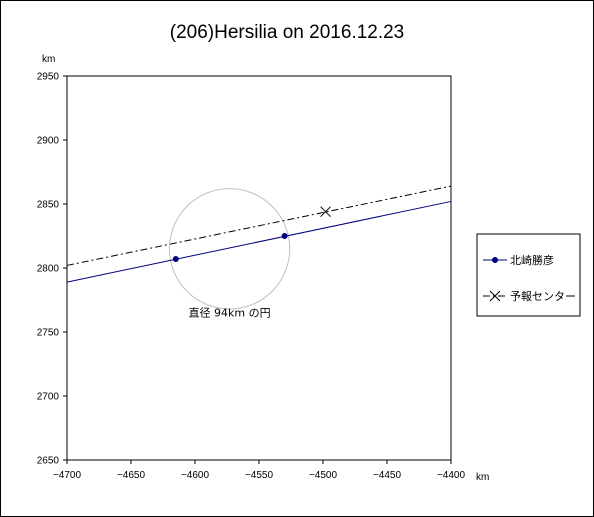  Describe the element at coordinates (543, 296) in the screenshot. I see `legend-label-1: 予報センター` at that location.